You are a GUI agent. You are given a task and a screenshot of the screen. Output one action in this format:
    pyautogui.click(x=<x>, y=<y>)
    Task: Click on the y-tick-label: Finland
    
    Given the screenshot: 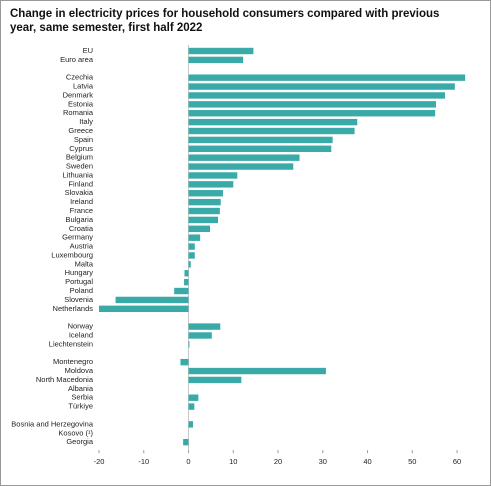 What is the action you would take?
    pyautogui.click(x=80, y=183)
    